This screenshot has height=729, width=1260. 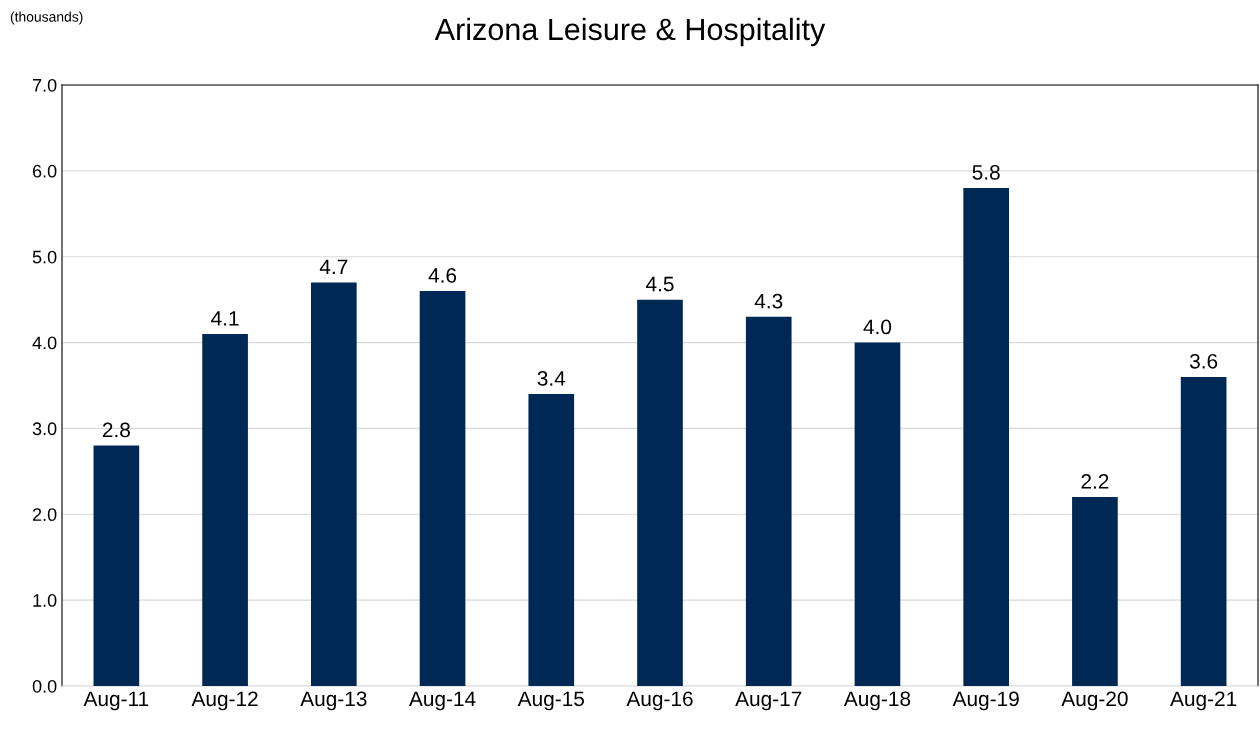 What do you see at coordinates (225, 318) in the screenshot?
I see `data-label: 4.1` at bounding box center [225, 318].